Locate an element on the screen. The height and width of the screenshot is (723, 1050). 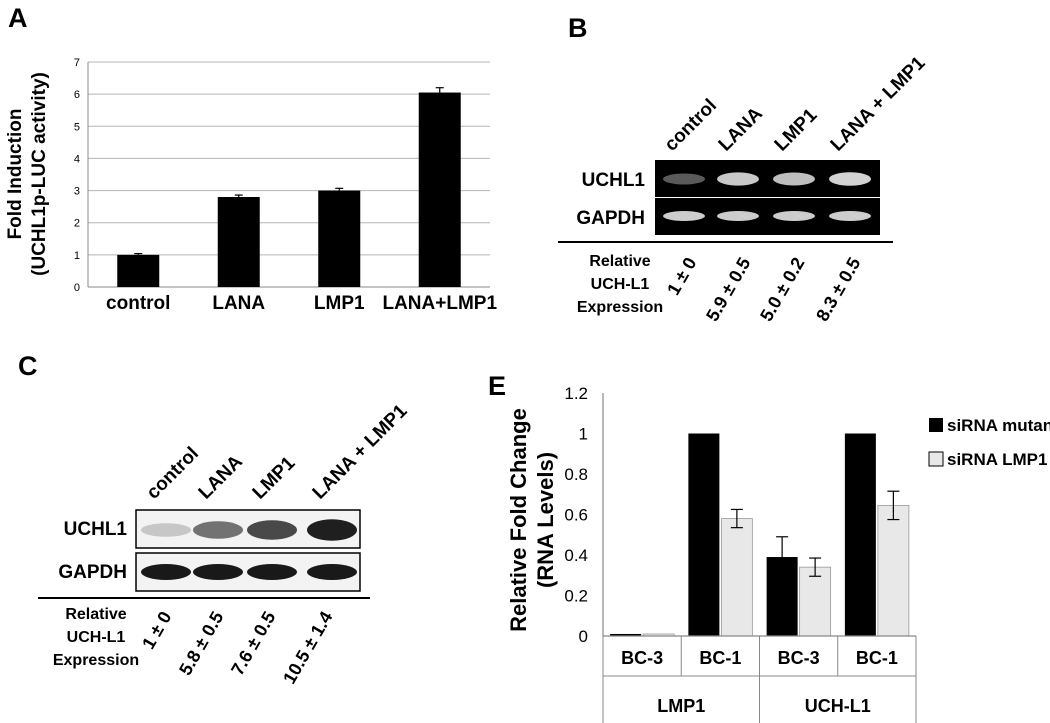
c-quant-value: 5.8 ± 0.5 is located at coordinates (201, 643).